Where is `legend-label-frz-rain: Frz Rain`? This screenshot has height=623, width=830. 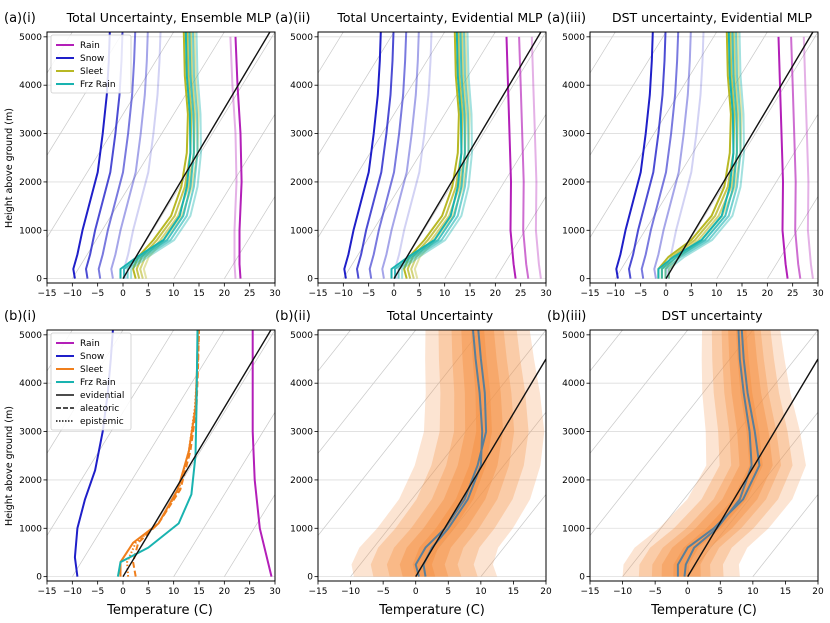
legend-label-frz-rain: Frz Rain is located at coordinates (98, 85).